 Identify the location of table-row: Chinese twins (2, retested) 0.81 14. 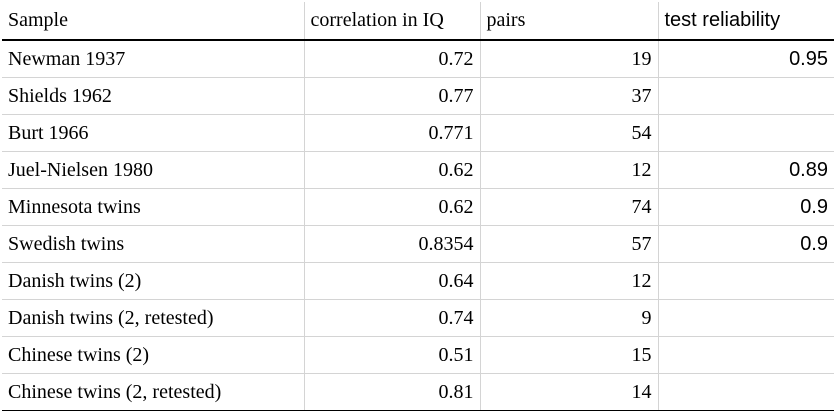
(418, 392).